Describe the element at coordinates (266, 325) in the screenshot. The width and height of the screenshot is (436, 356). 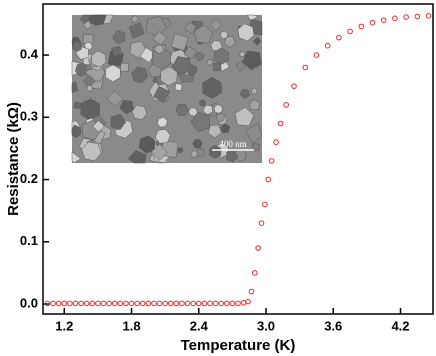
I see `x-tick-label: 3.0` at that location.